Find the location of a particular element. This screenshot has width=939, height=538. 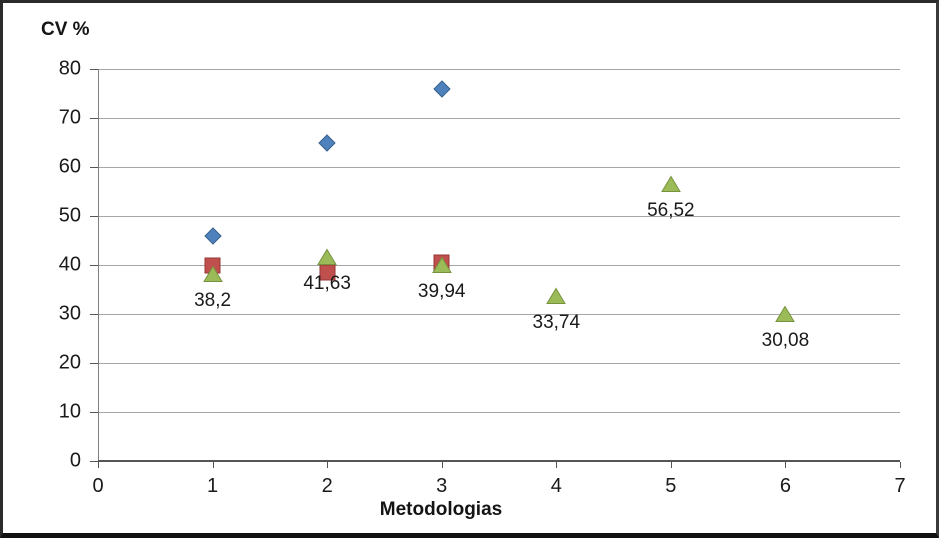

x-tick-label-3: 3 is located at coordinates (442, 486).